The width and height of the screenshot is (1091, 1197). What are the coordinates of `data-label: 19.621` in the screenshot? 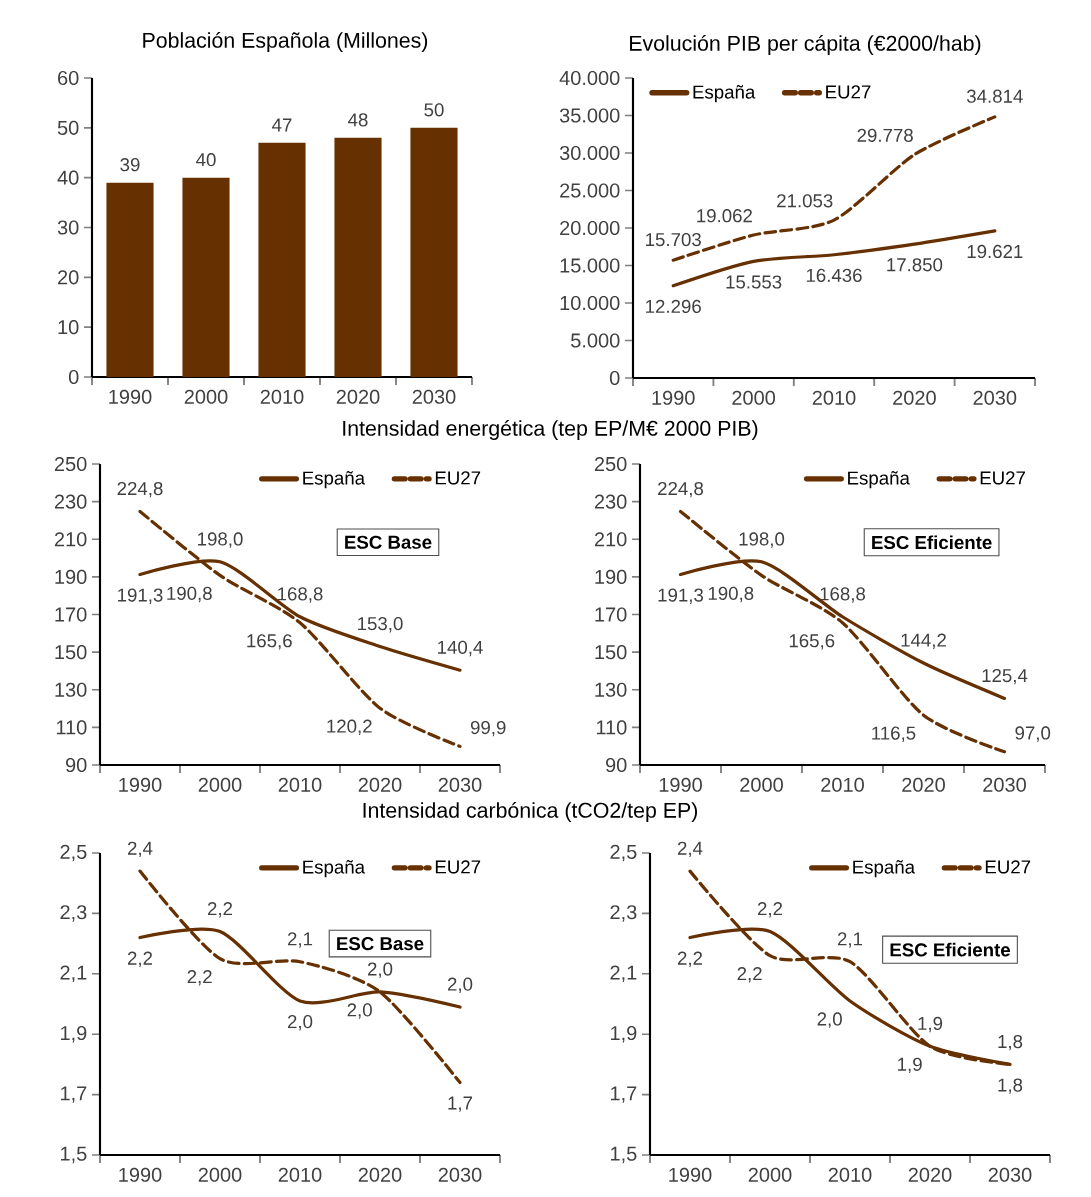 It's located at (995, 251).